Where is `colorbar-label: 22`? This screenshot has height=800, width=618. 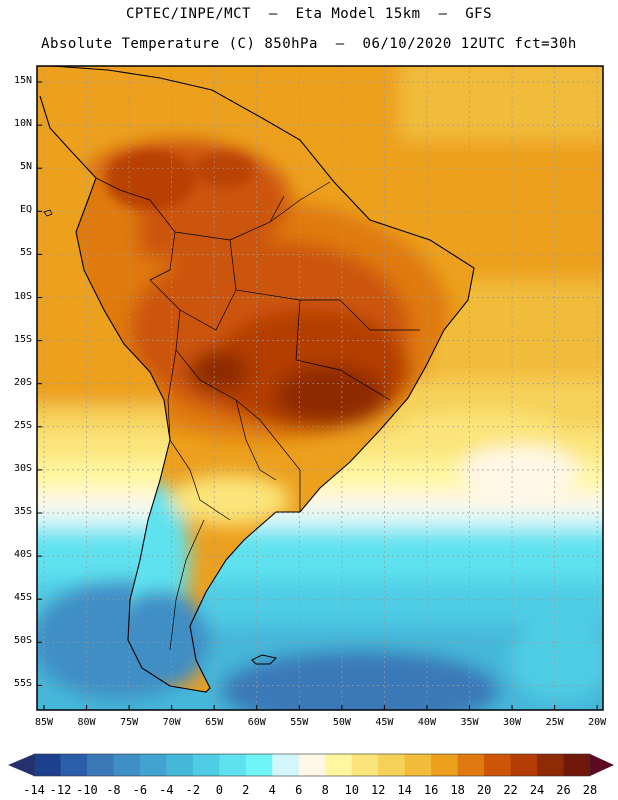
colorbar-label: 22 is located at coordinates (510, 790).